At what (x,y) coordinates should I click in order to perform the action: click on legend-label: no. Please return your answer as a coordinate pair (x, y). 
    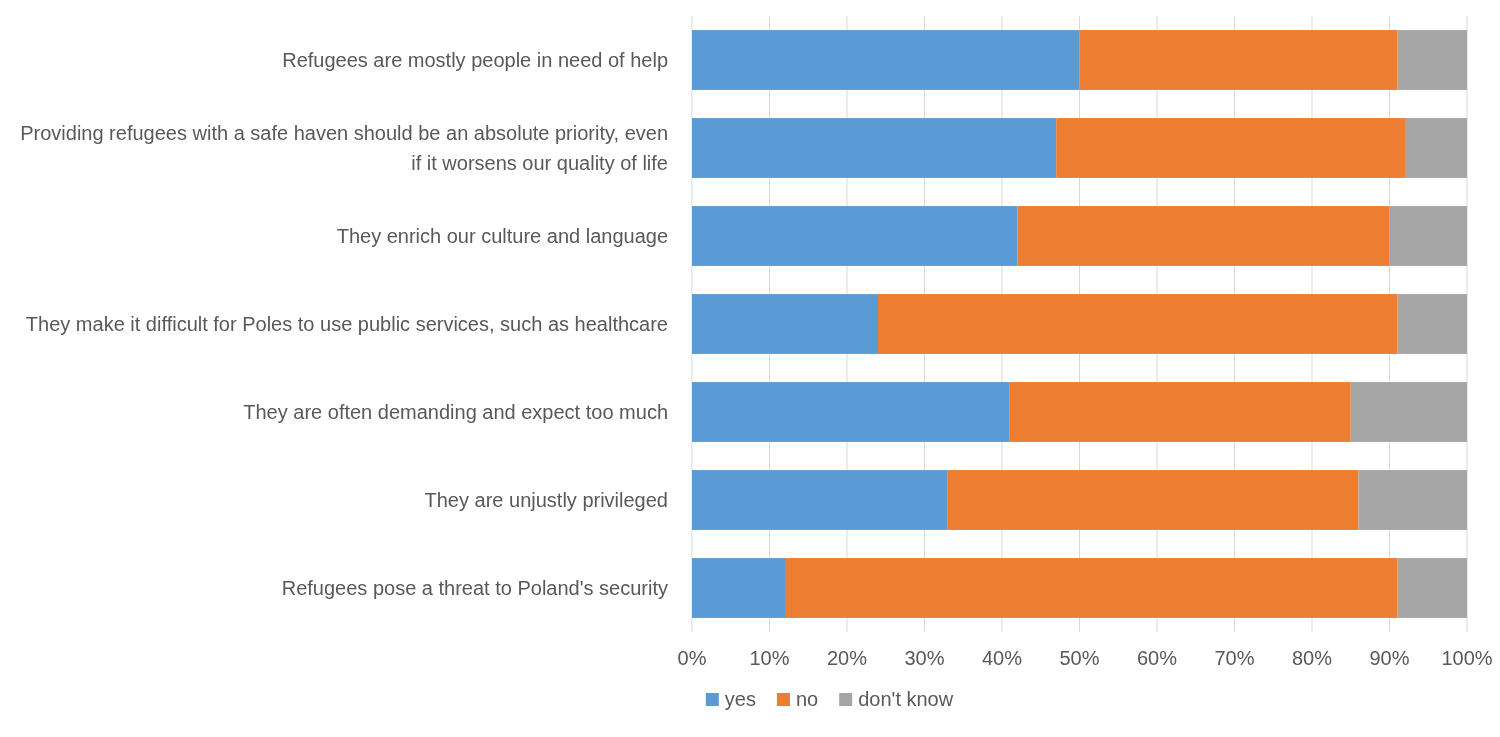
    Looking at the image, I should click on (807, 699).